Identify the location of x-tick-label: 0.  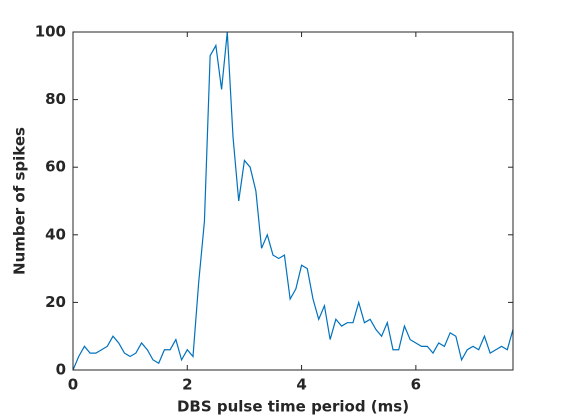
(73, 385).